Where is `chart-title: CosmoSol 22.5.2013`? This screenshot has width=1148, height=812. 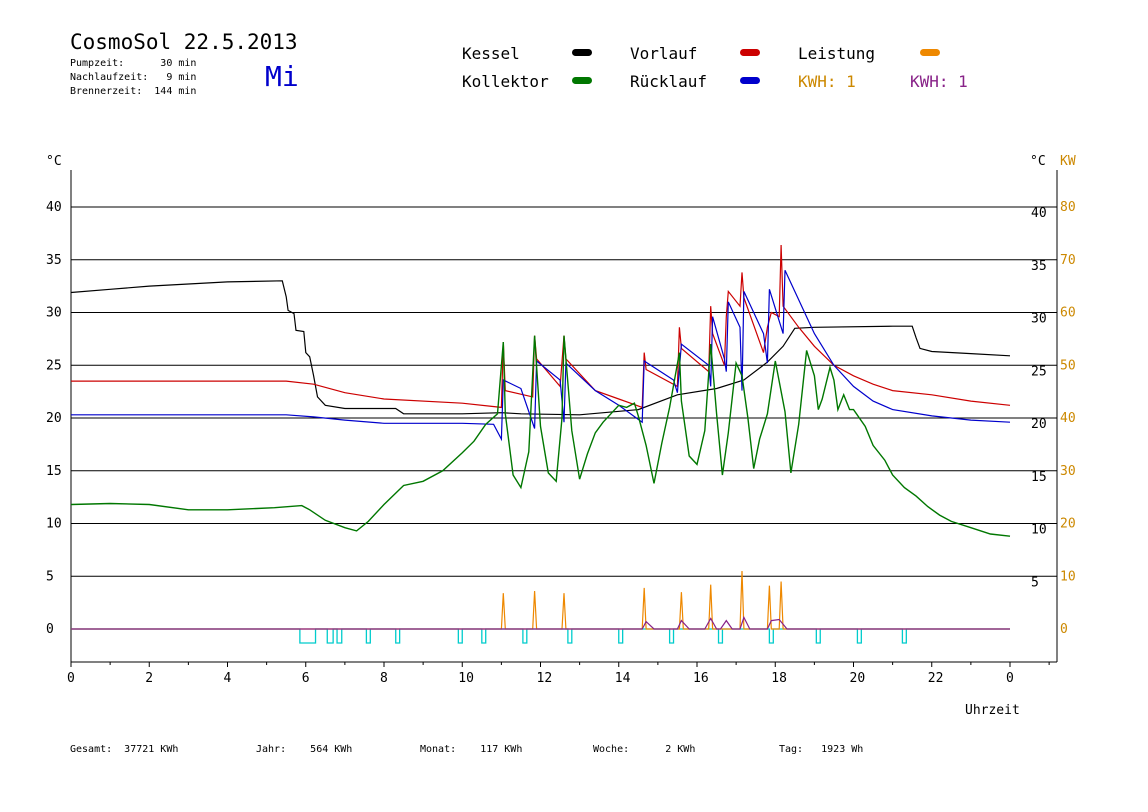
chart-title: CosmoSol 22.5.2013 is located at coordinates (184, 42).